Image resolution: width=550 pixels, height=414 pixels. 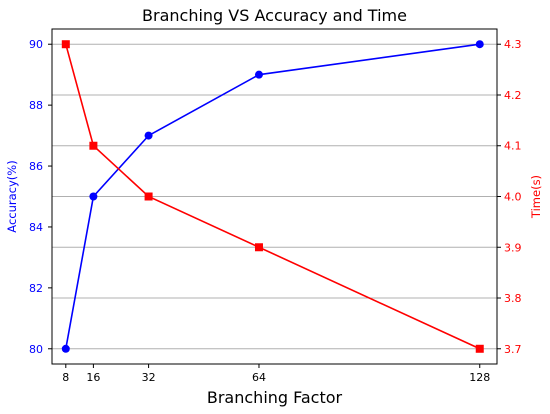 What do you see at coordinates (149, 377) in the screenshot?
I see `x-tick-label: 32` at bounding box center [149, 377].